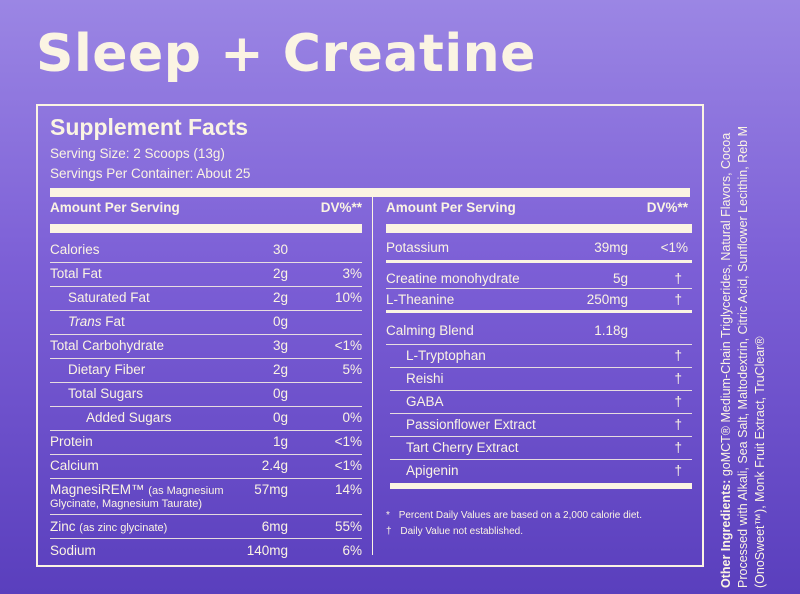  Describe the element at coordinates (372, 375) in the screenshot. I see `column-divider` at that location.